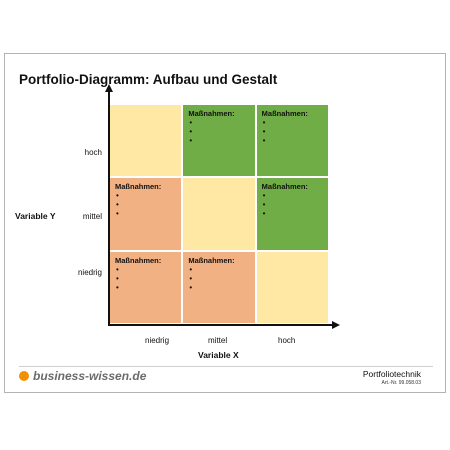 The width and height of the screenshot is (450, 450). I want to click on page-title: Portfolio-Diagramm: Aufbau und Gestalt, so click(148, 79).